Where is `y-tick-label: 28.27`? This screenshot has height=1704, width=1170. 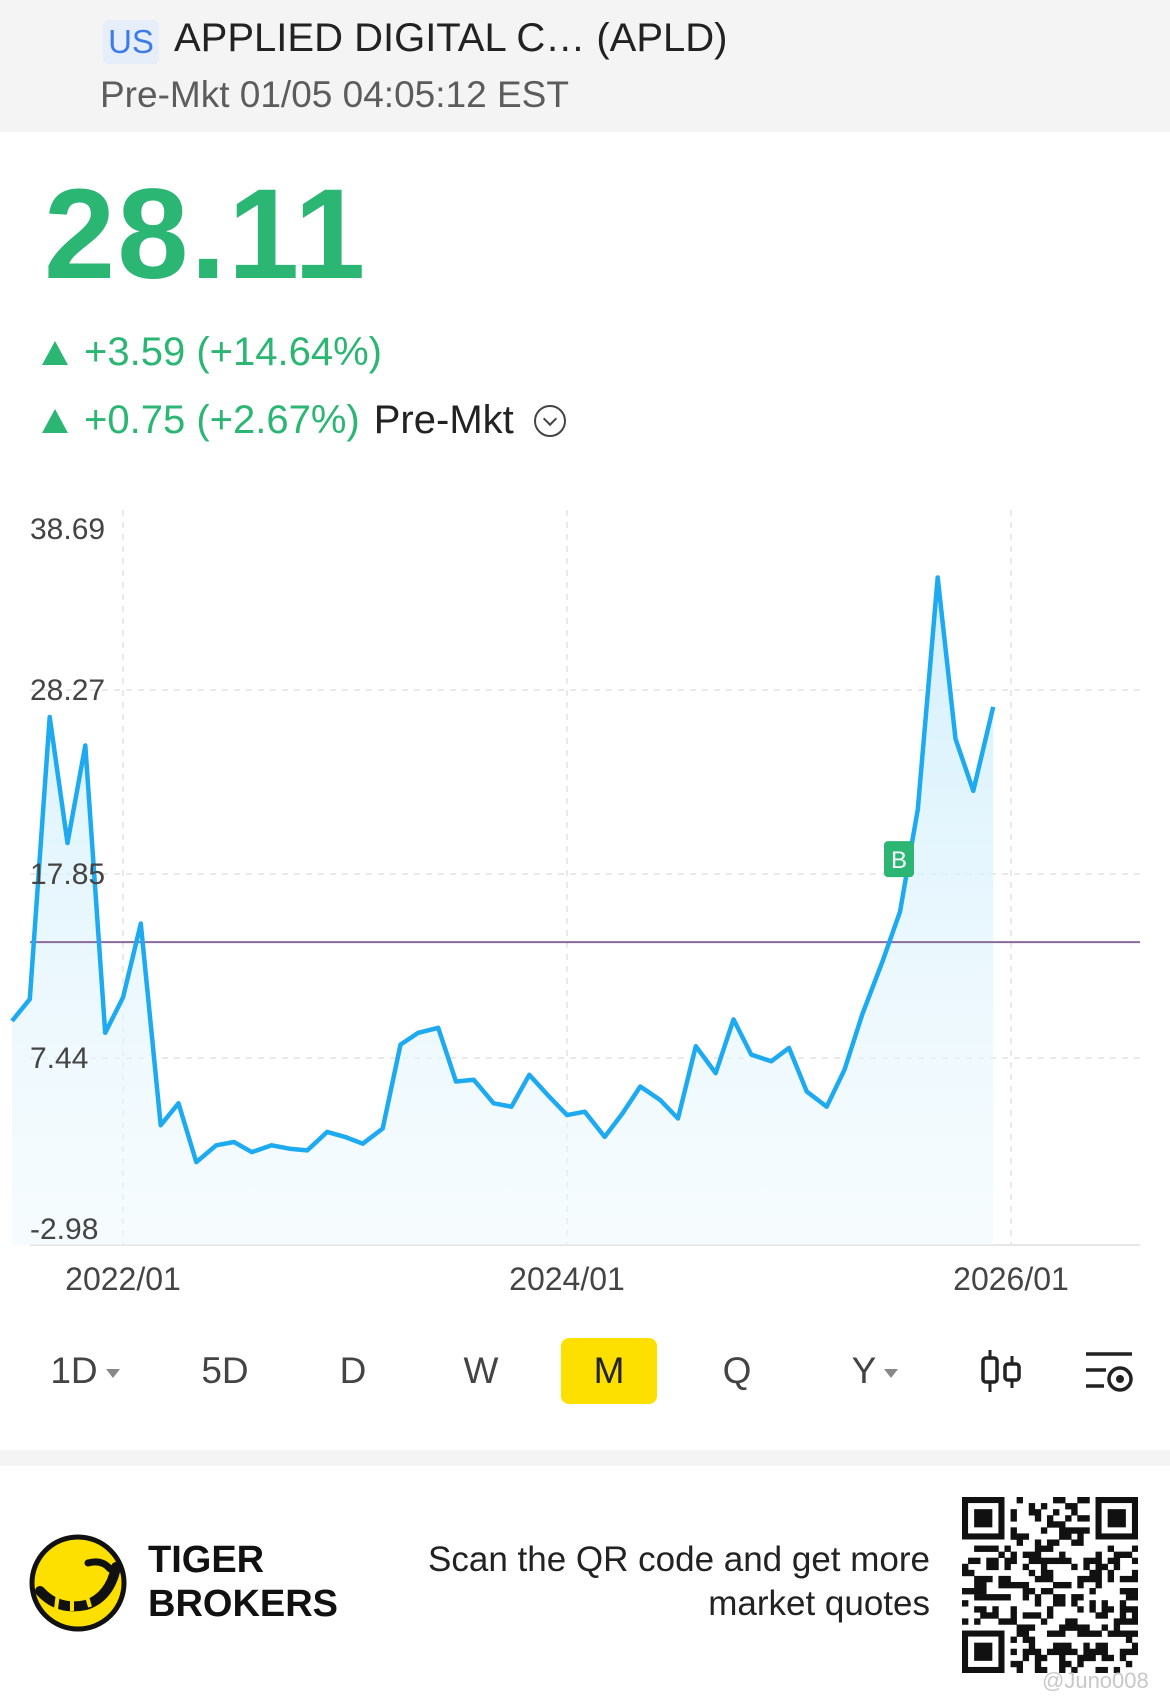 y-tick-label: 28.27 is located at coordinates (67, 690).